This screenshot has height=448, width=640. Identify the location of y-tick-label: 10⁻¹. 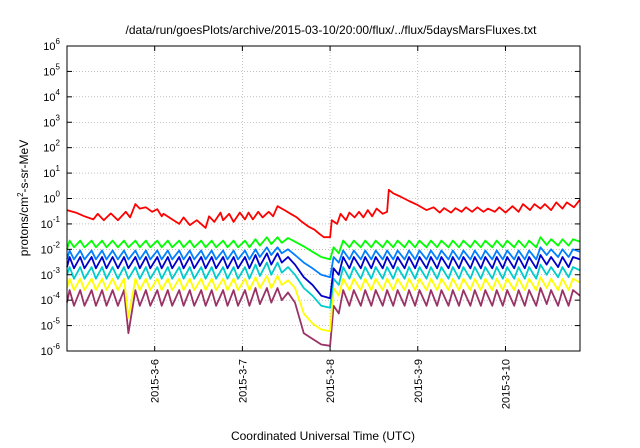
(51, 223).